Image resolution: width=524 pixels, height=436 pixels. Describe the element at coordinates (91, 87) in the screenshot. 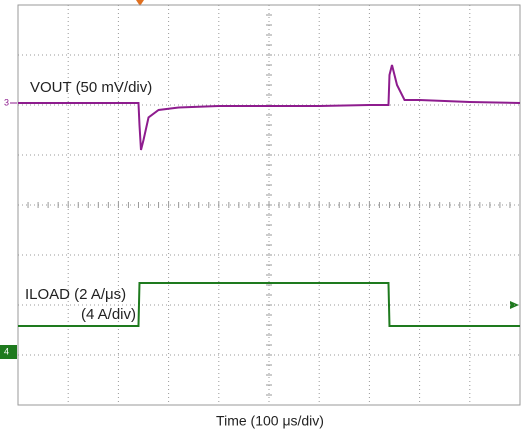

I see `series-label: VOUT (50 mV/div)` at that location.